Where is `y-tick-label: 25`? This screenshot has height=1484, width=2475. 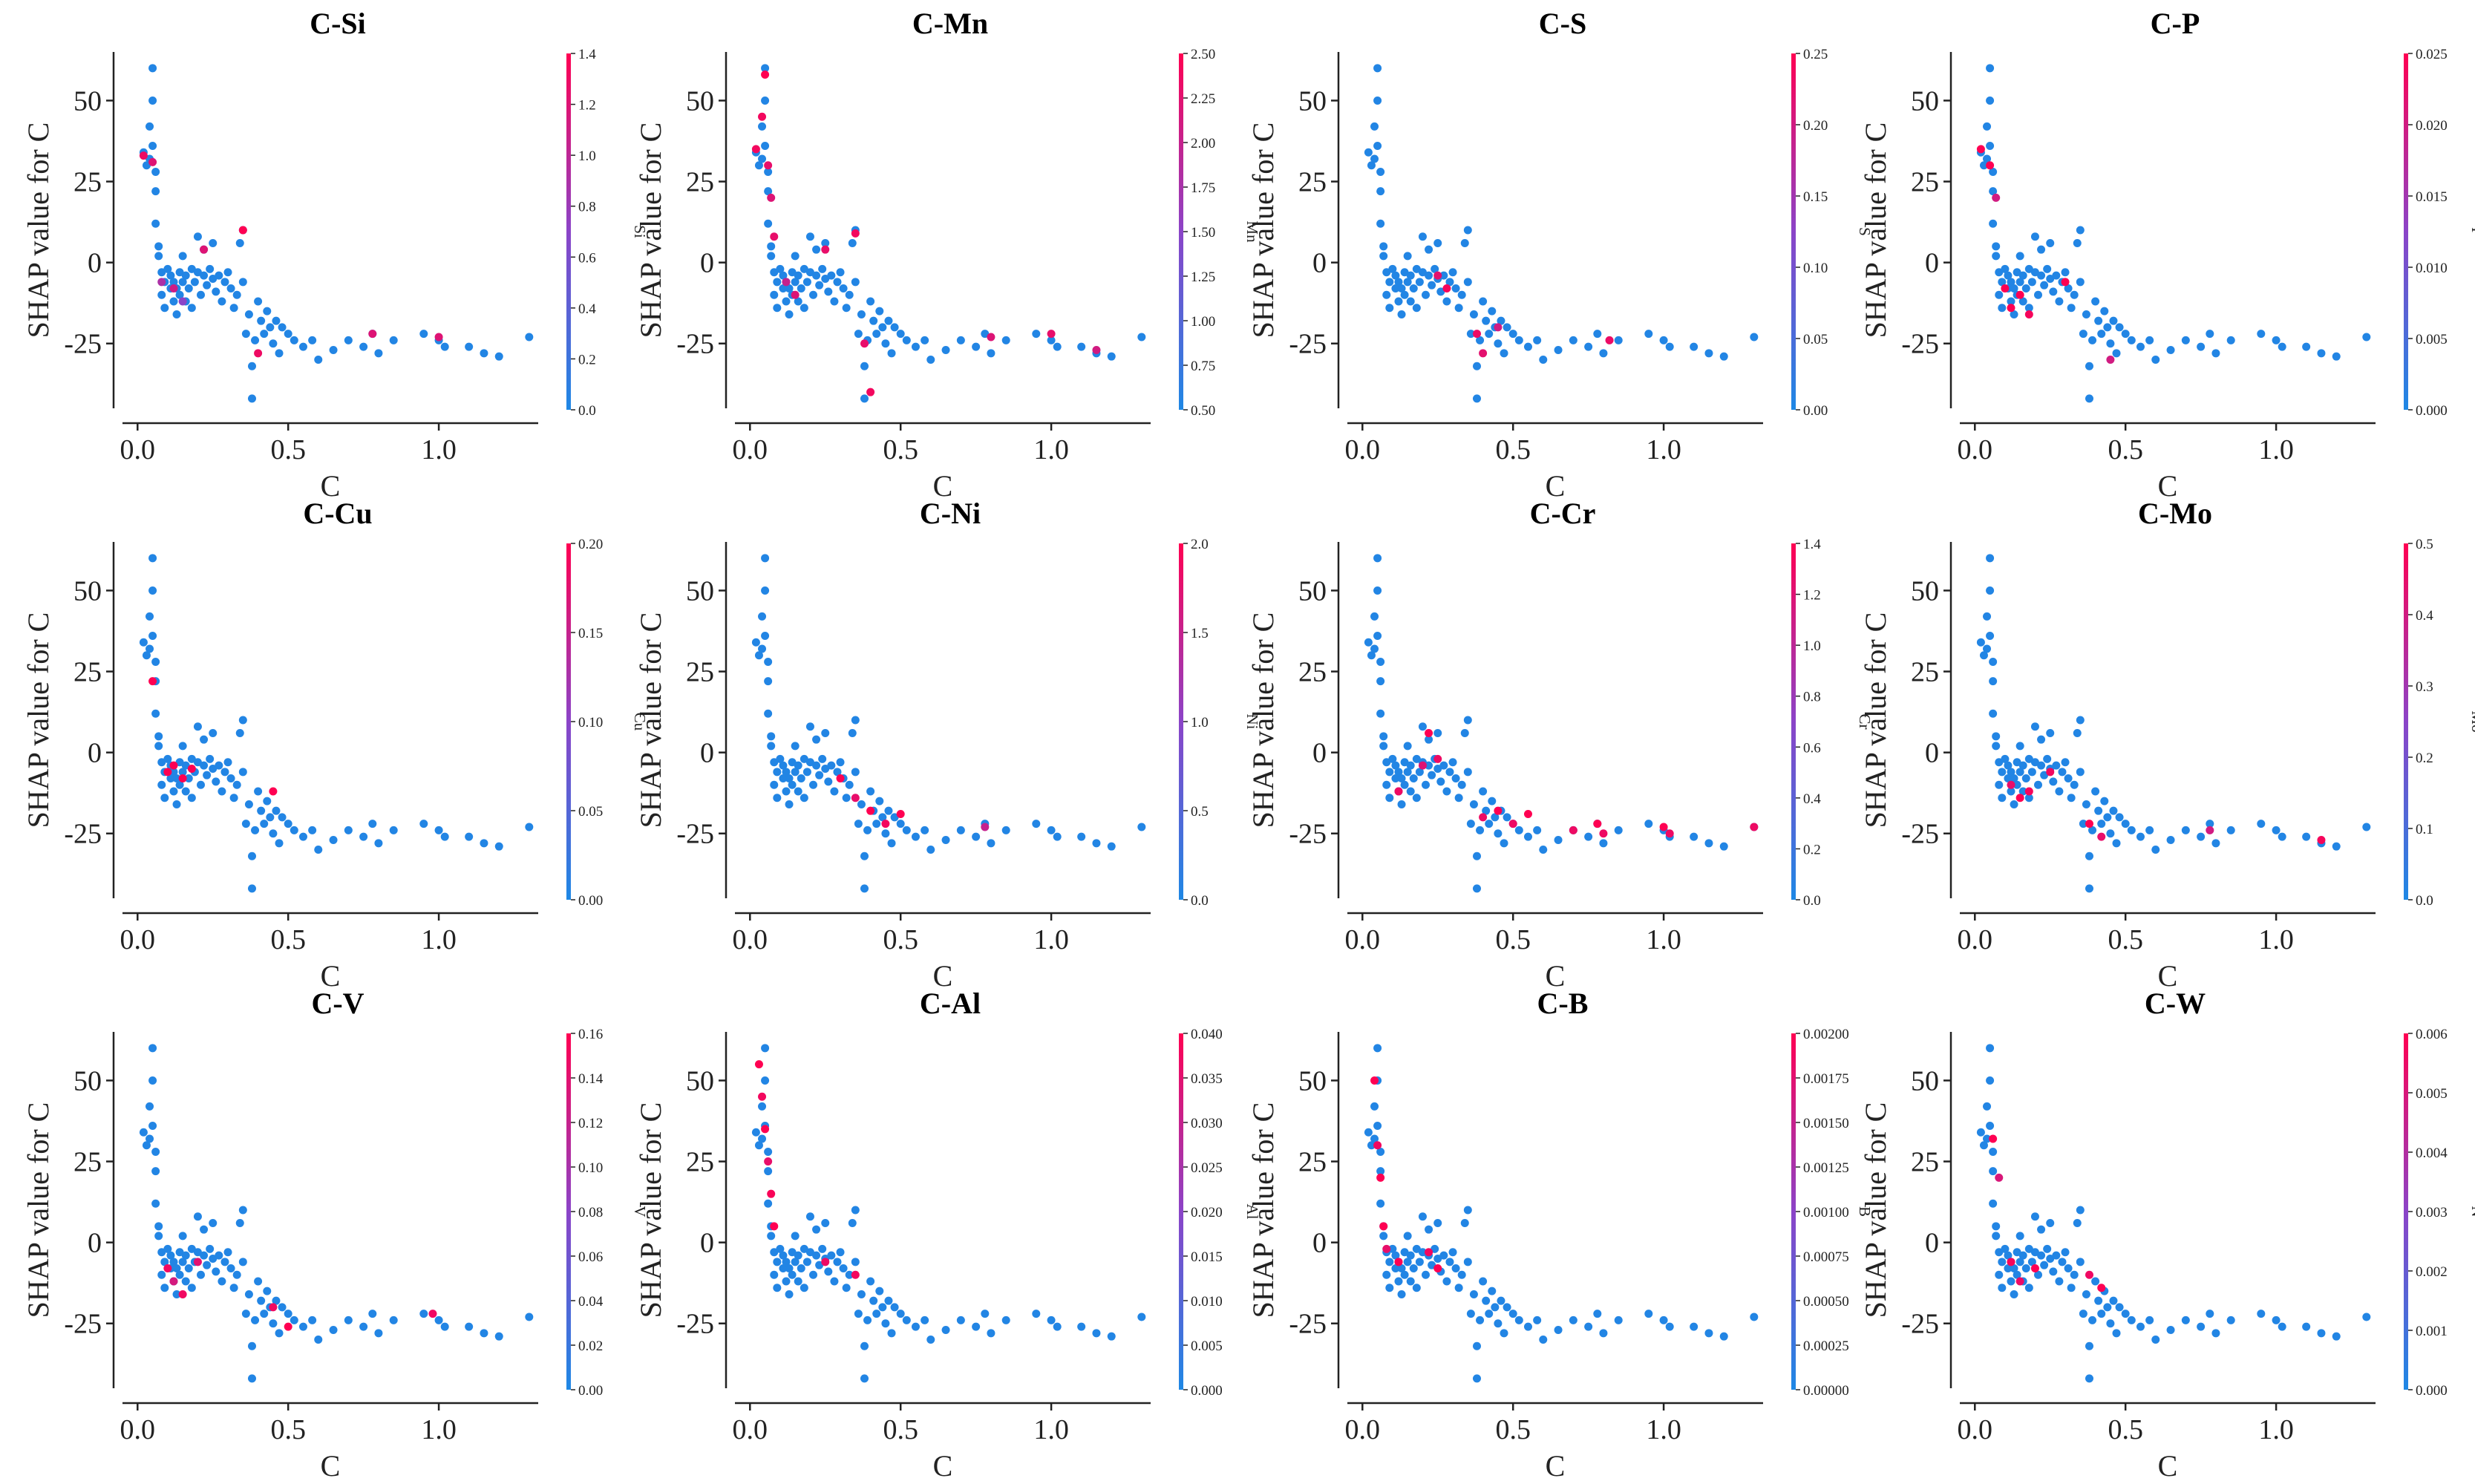 y-tick-label: 25 is located at coordinates (1925, 182).